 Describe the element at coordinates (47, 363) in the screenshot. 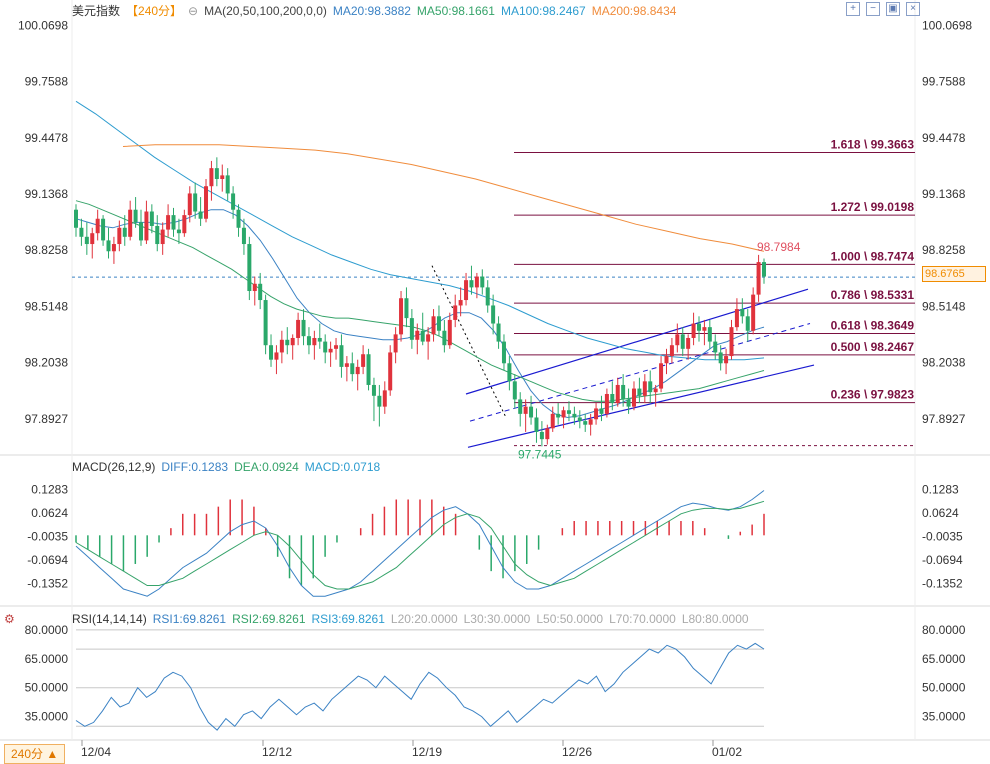

I see `y-tick-label: 98.2038` at that location.